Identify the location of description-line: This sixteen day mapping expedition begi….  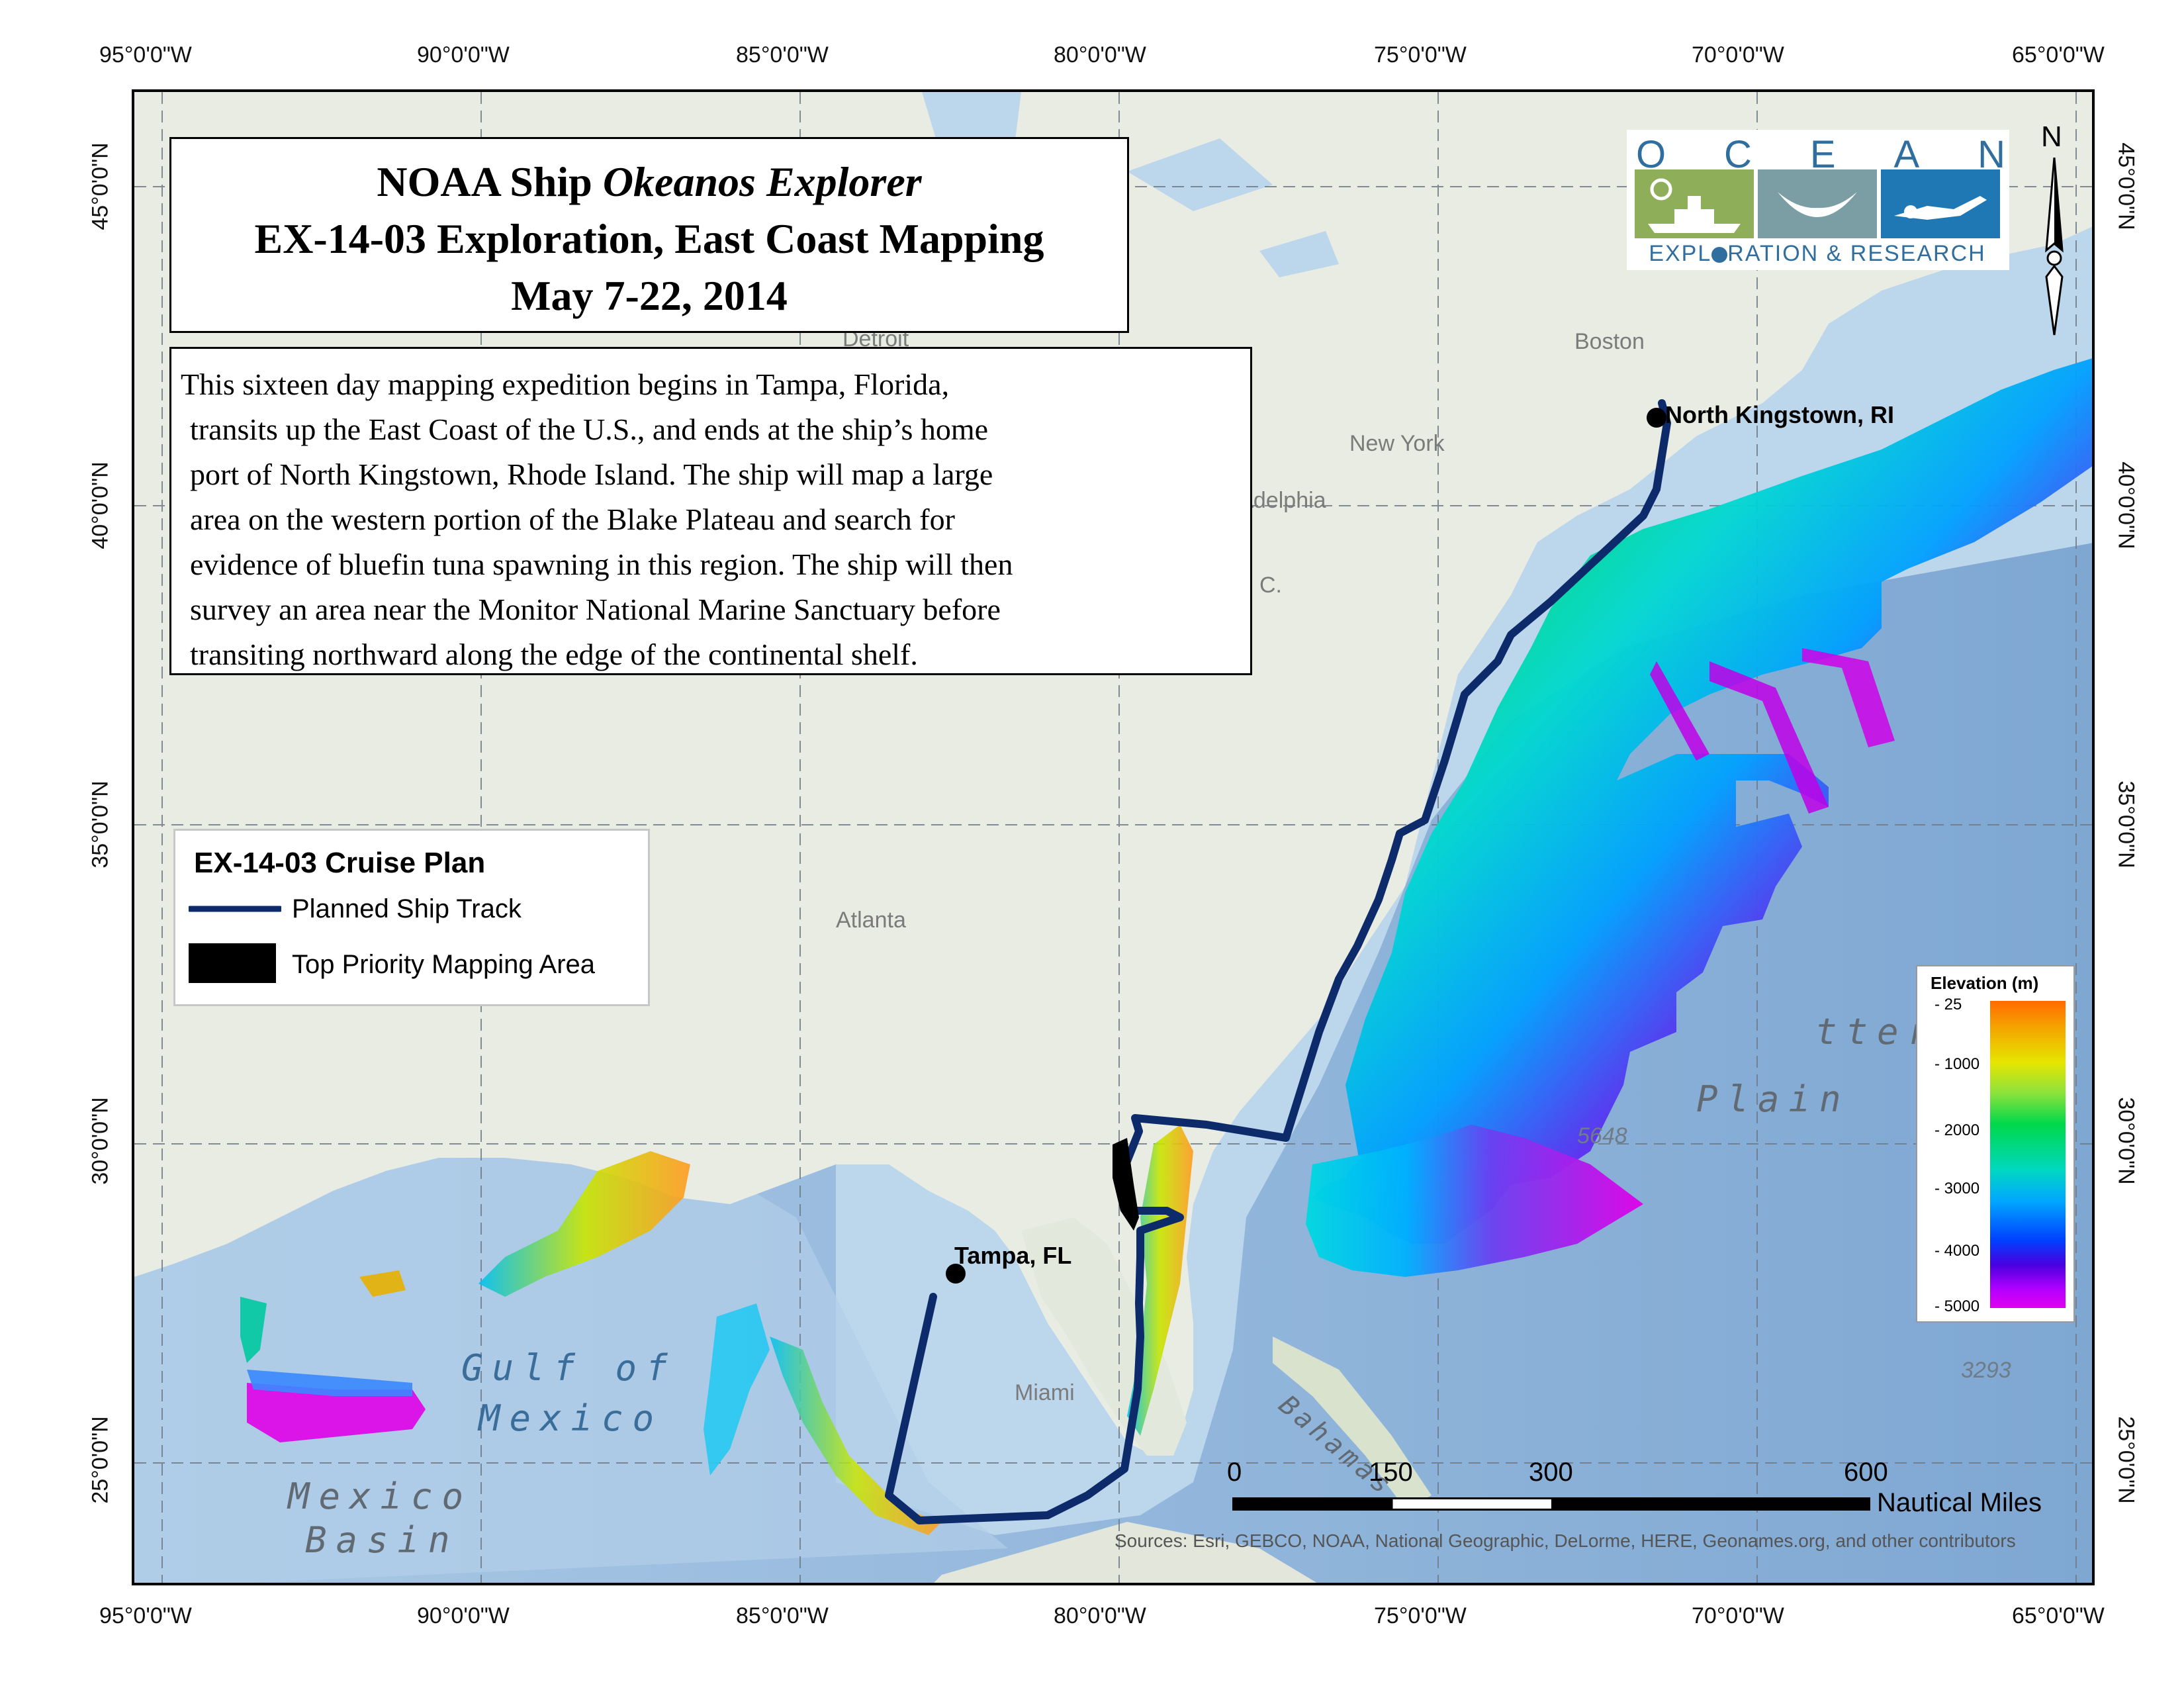
(565, 384).